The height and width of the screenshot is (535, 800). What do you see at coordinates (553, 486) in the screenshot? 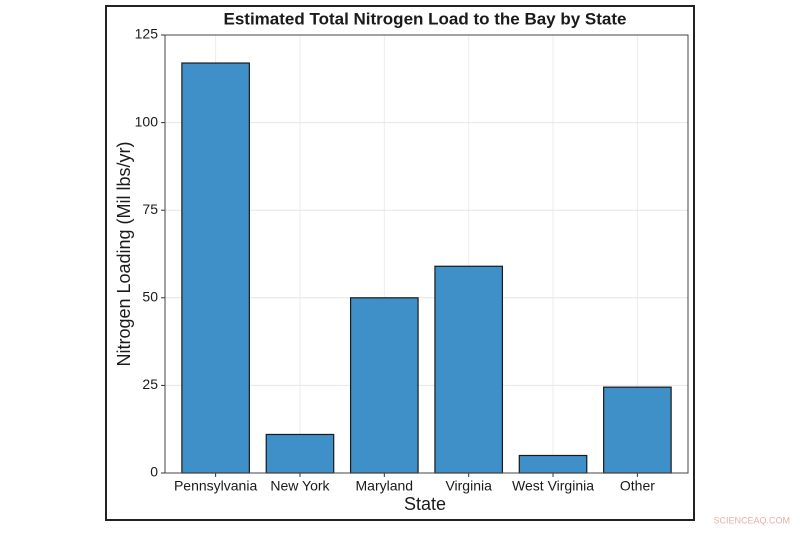
I see `x-tick-label: West Virginia` at bounding box center [553, 486].